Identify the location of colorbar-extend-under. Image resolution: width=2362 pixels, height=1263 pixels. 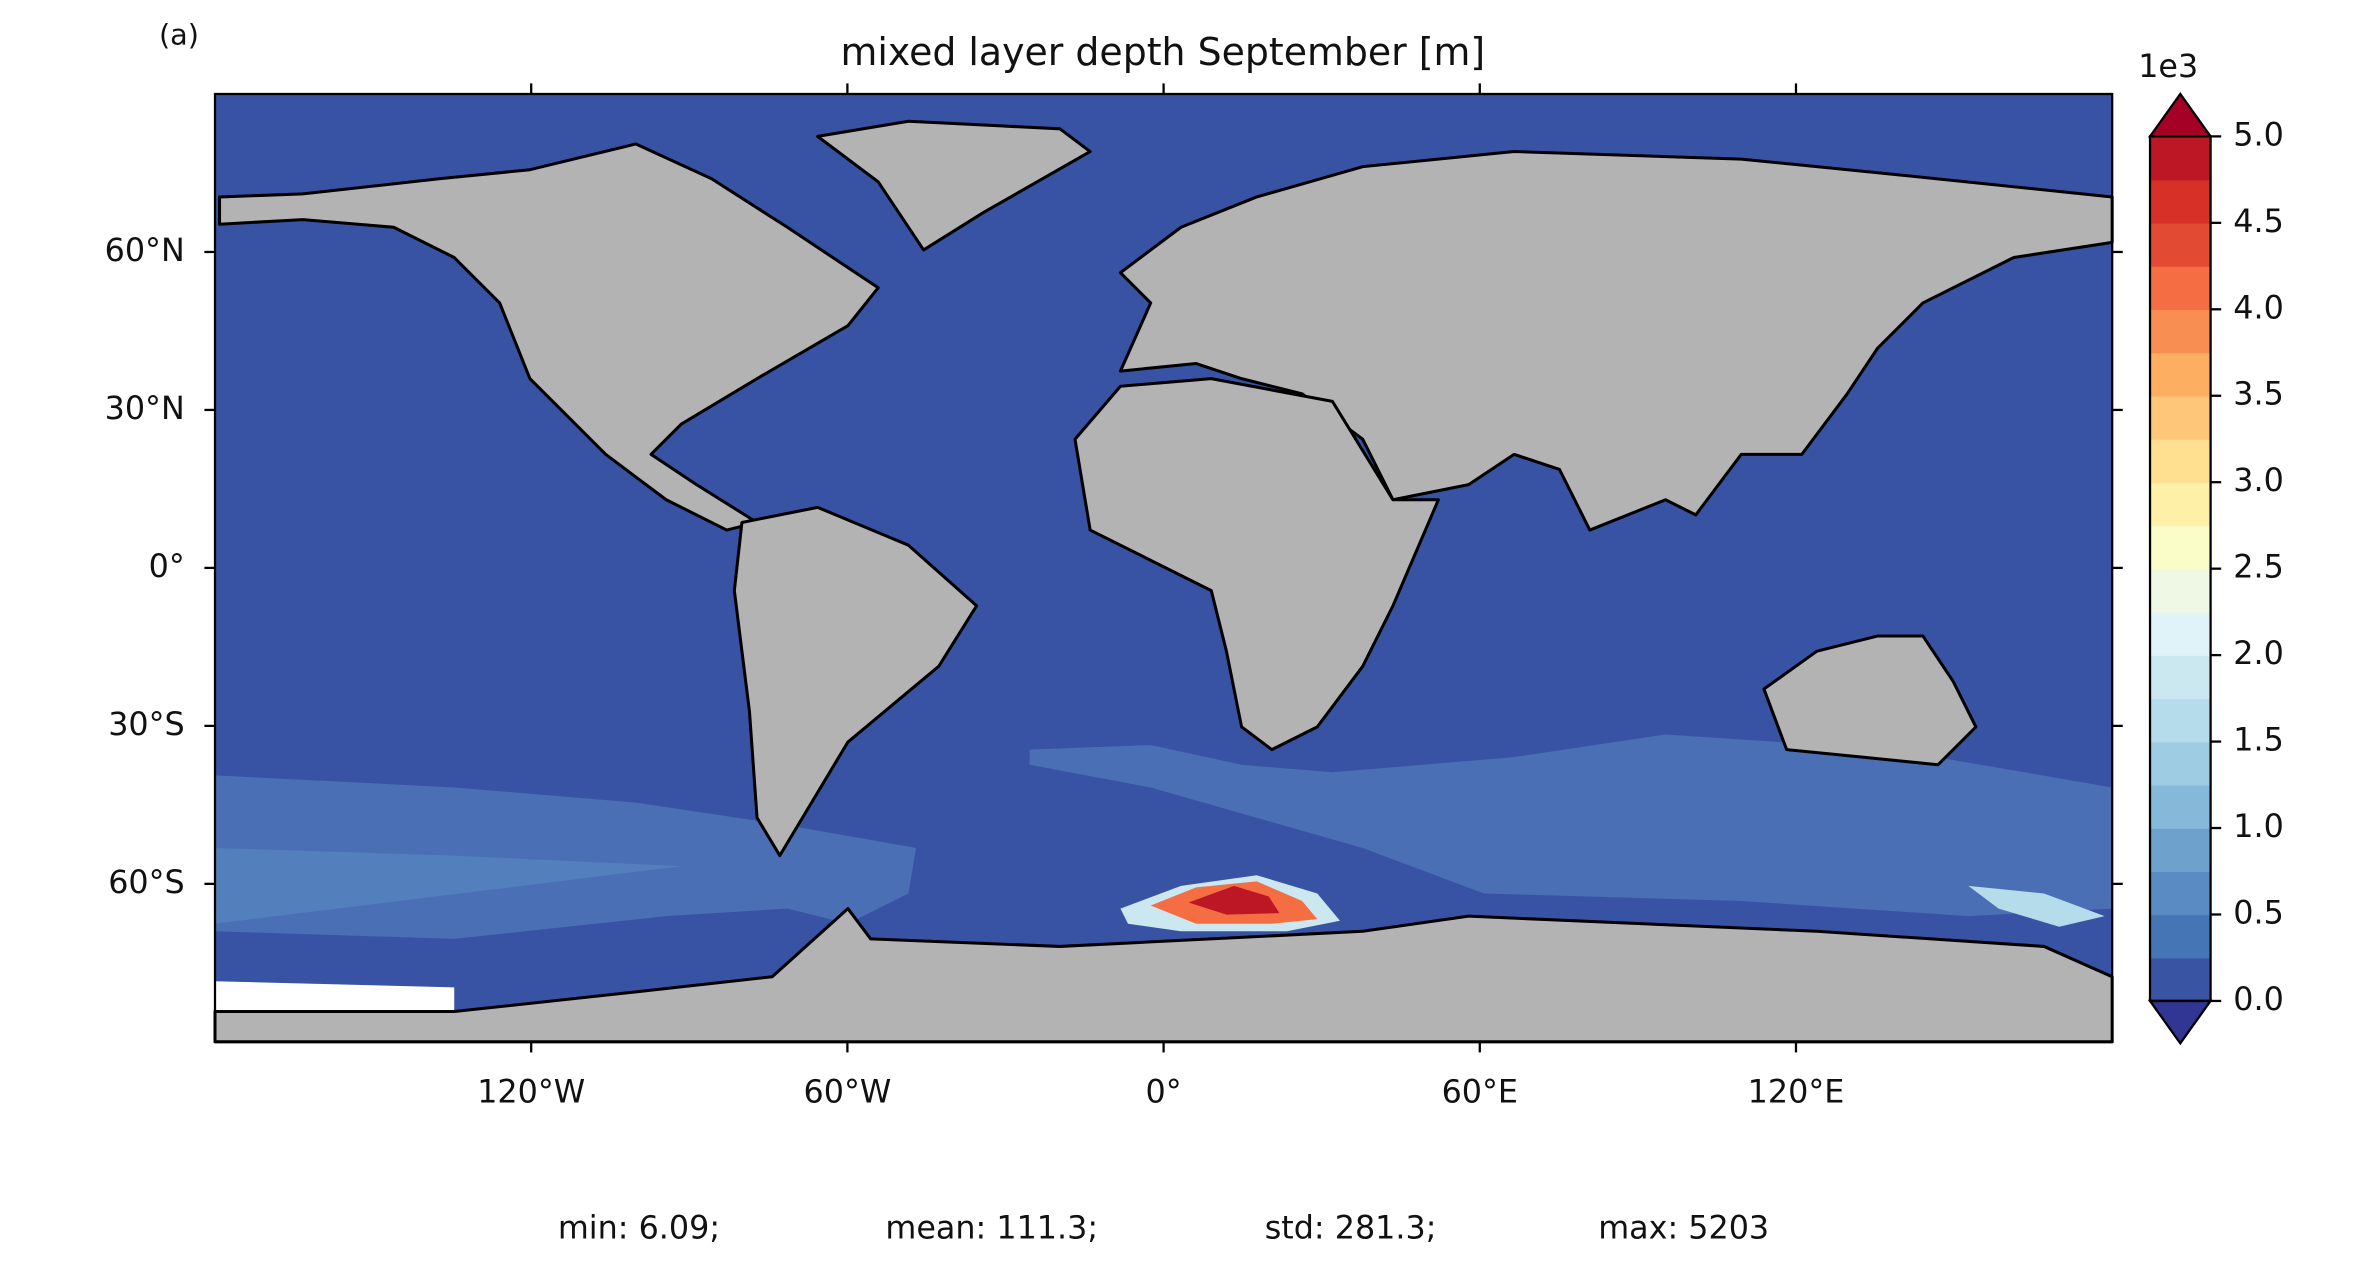
(2180, 1022).